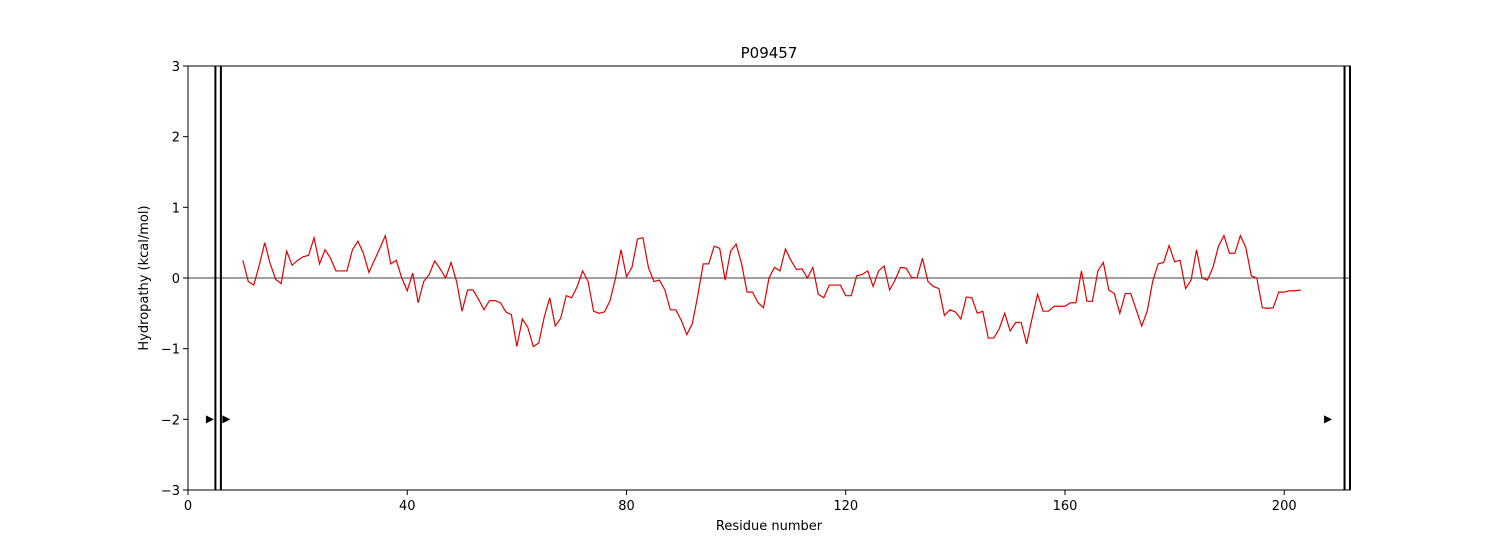  I want to click on x-axis-label: Residue number, so click(769, 526).